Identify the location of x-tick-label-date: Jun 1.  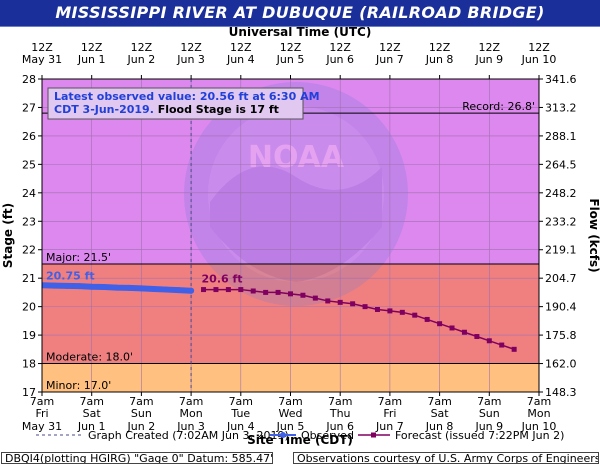
(91, 426).